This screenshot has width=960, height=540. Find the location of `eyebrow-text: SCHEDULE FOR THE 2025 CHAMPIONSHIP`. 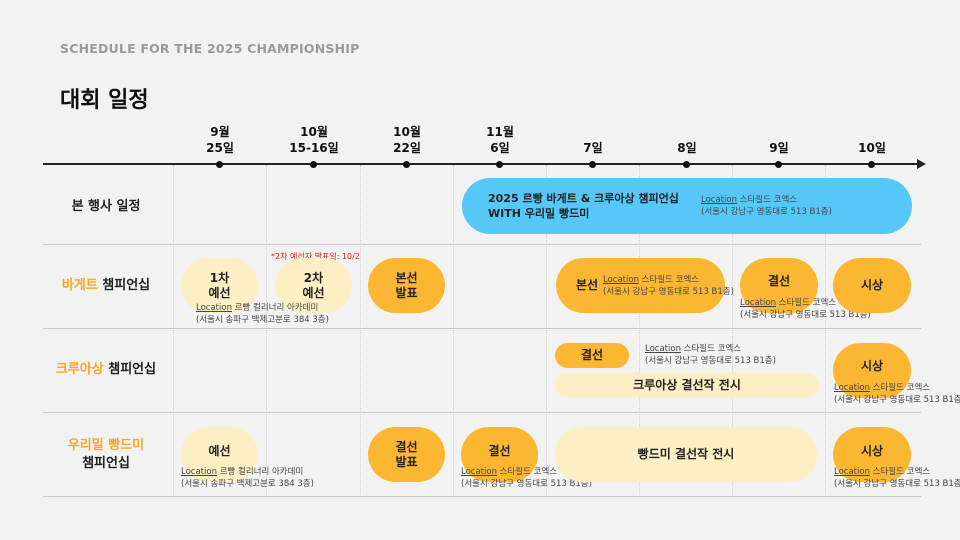

eyebrow-text: SCHEDULE FOR THE 2025 CHAMPIONSHIP is located at coordinates (210, 48).